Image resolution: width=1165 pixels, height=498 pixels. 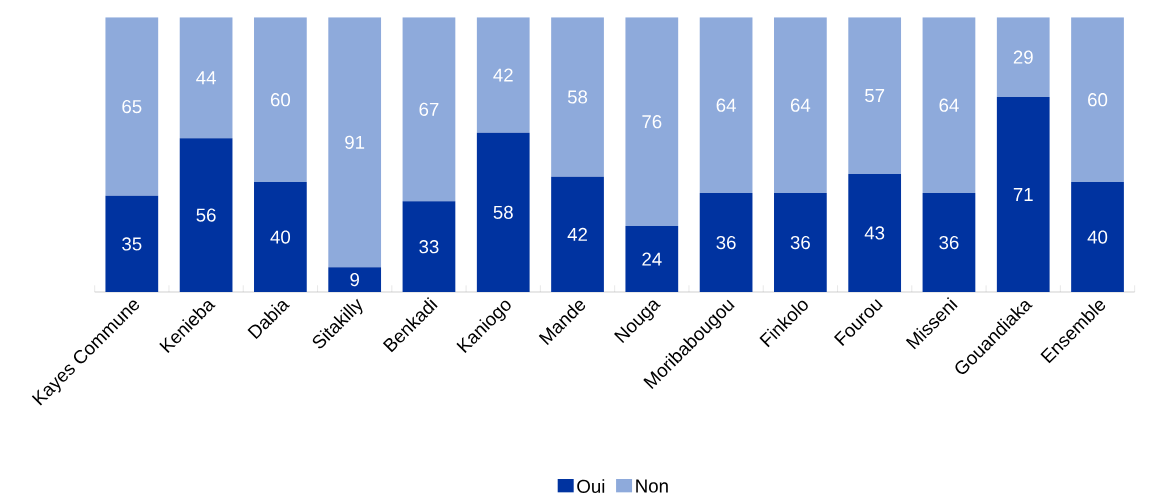 I want to click on data-label: 91, so click(x=355, y=142).